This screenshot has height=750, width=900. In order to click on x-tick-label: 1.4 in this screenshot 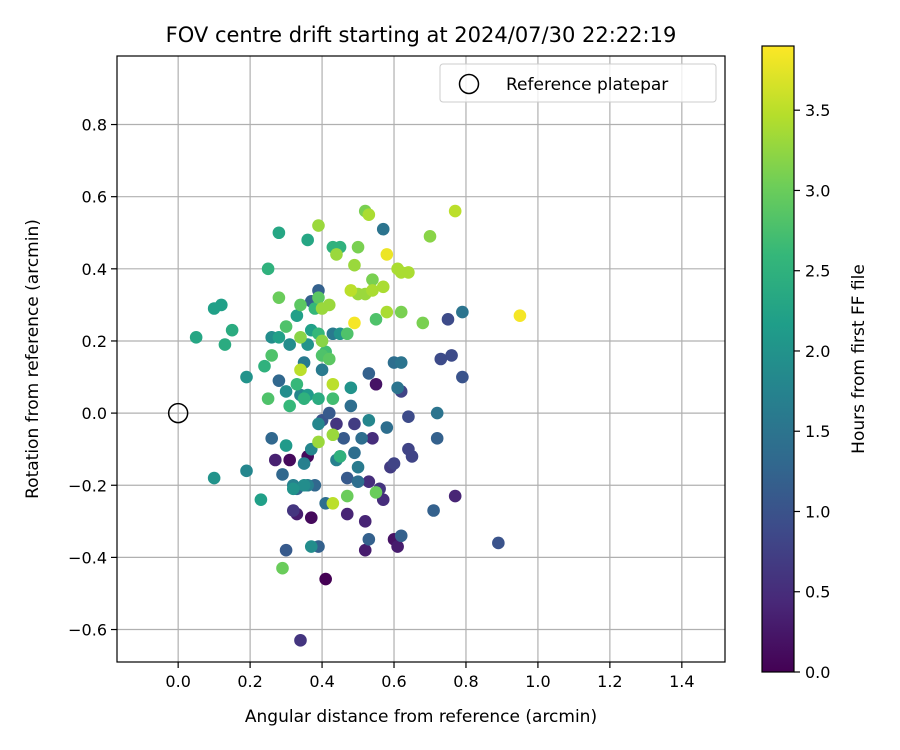, I will do `click(681, 681)`.